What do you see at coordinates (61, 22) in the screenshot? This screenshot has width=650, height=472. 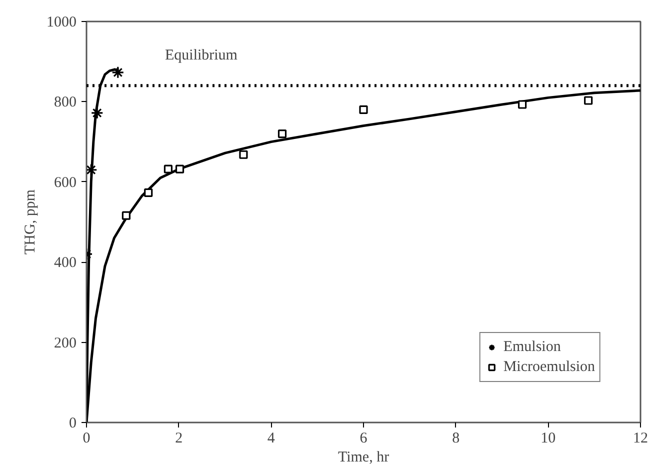 I see `y-tick-label: 1000` at bounding box center [61, 22].